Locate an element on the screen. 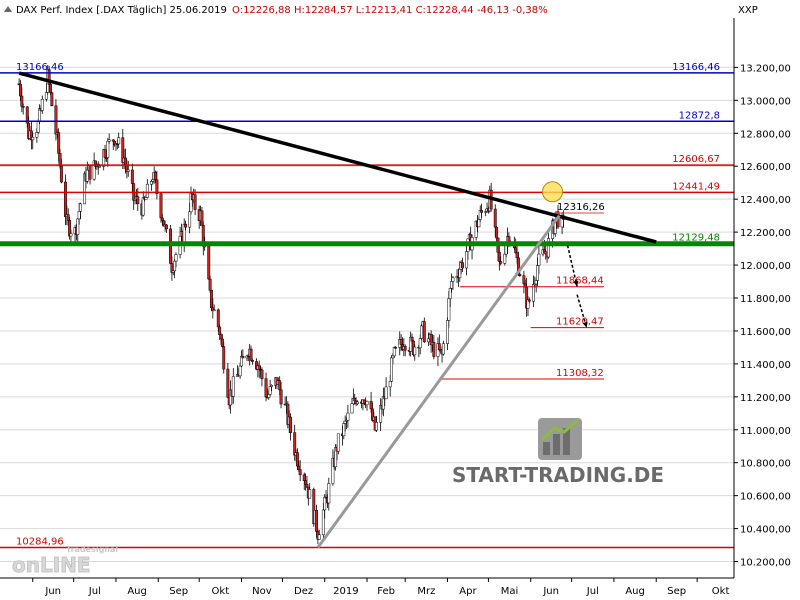 This screenshot has width=800, height=600. x-tick-label: Aug is located at coordinates (635, 591).